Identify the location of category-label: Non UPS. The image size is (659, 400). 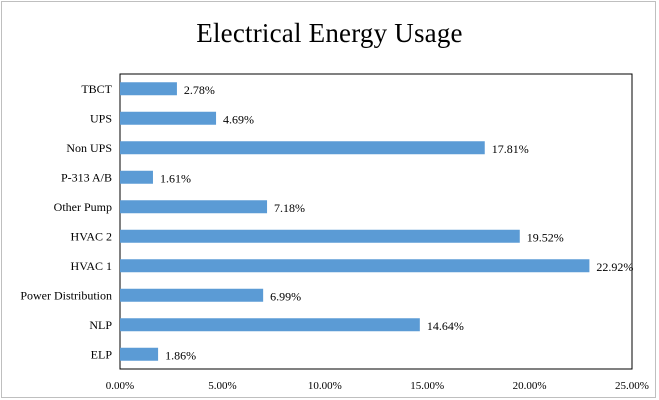
(89, 148).